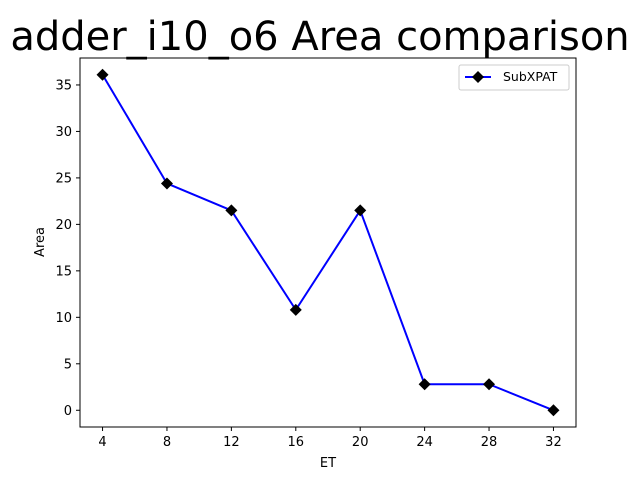 Image resolution: width=640 pixels, height=480 pixels. Describe the element at coordinates (102, 442) in the screenshot. I see `x-tick-label: 4` at that location.